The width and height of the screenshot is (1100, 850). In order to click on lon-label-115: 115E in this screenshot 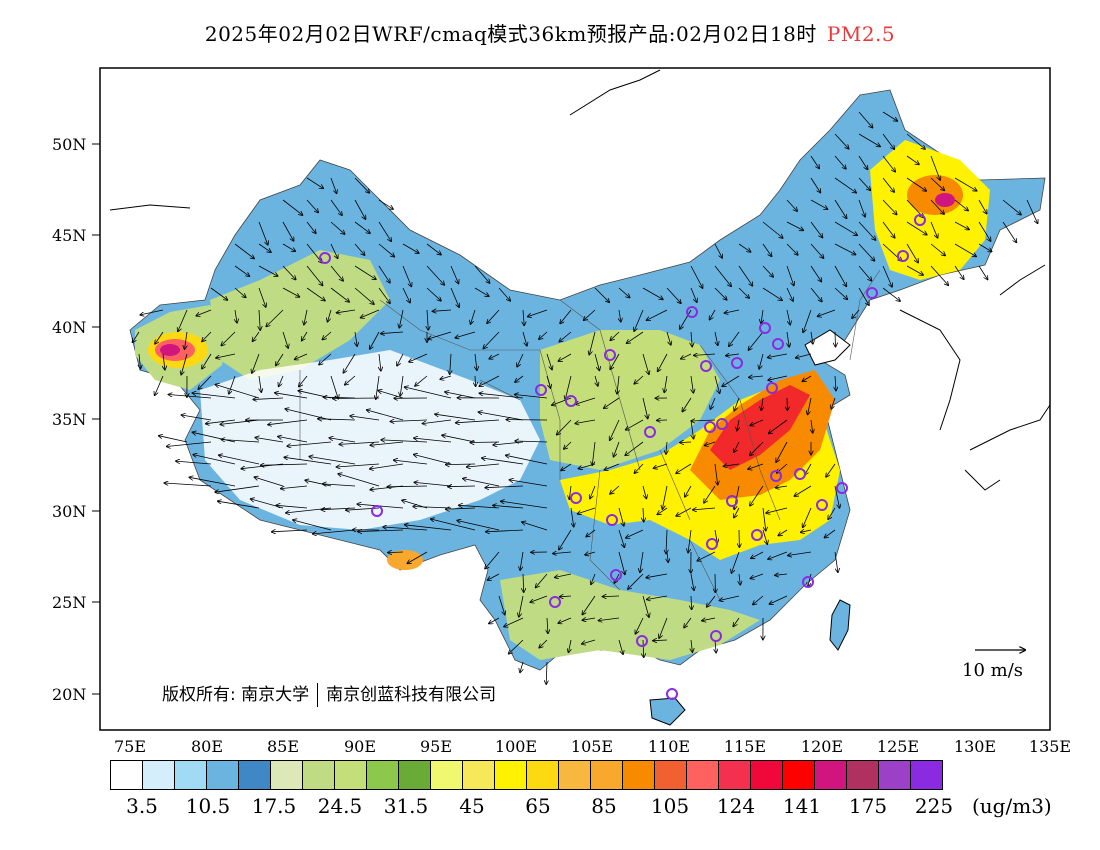, I will do `click(745, 746)`.